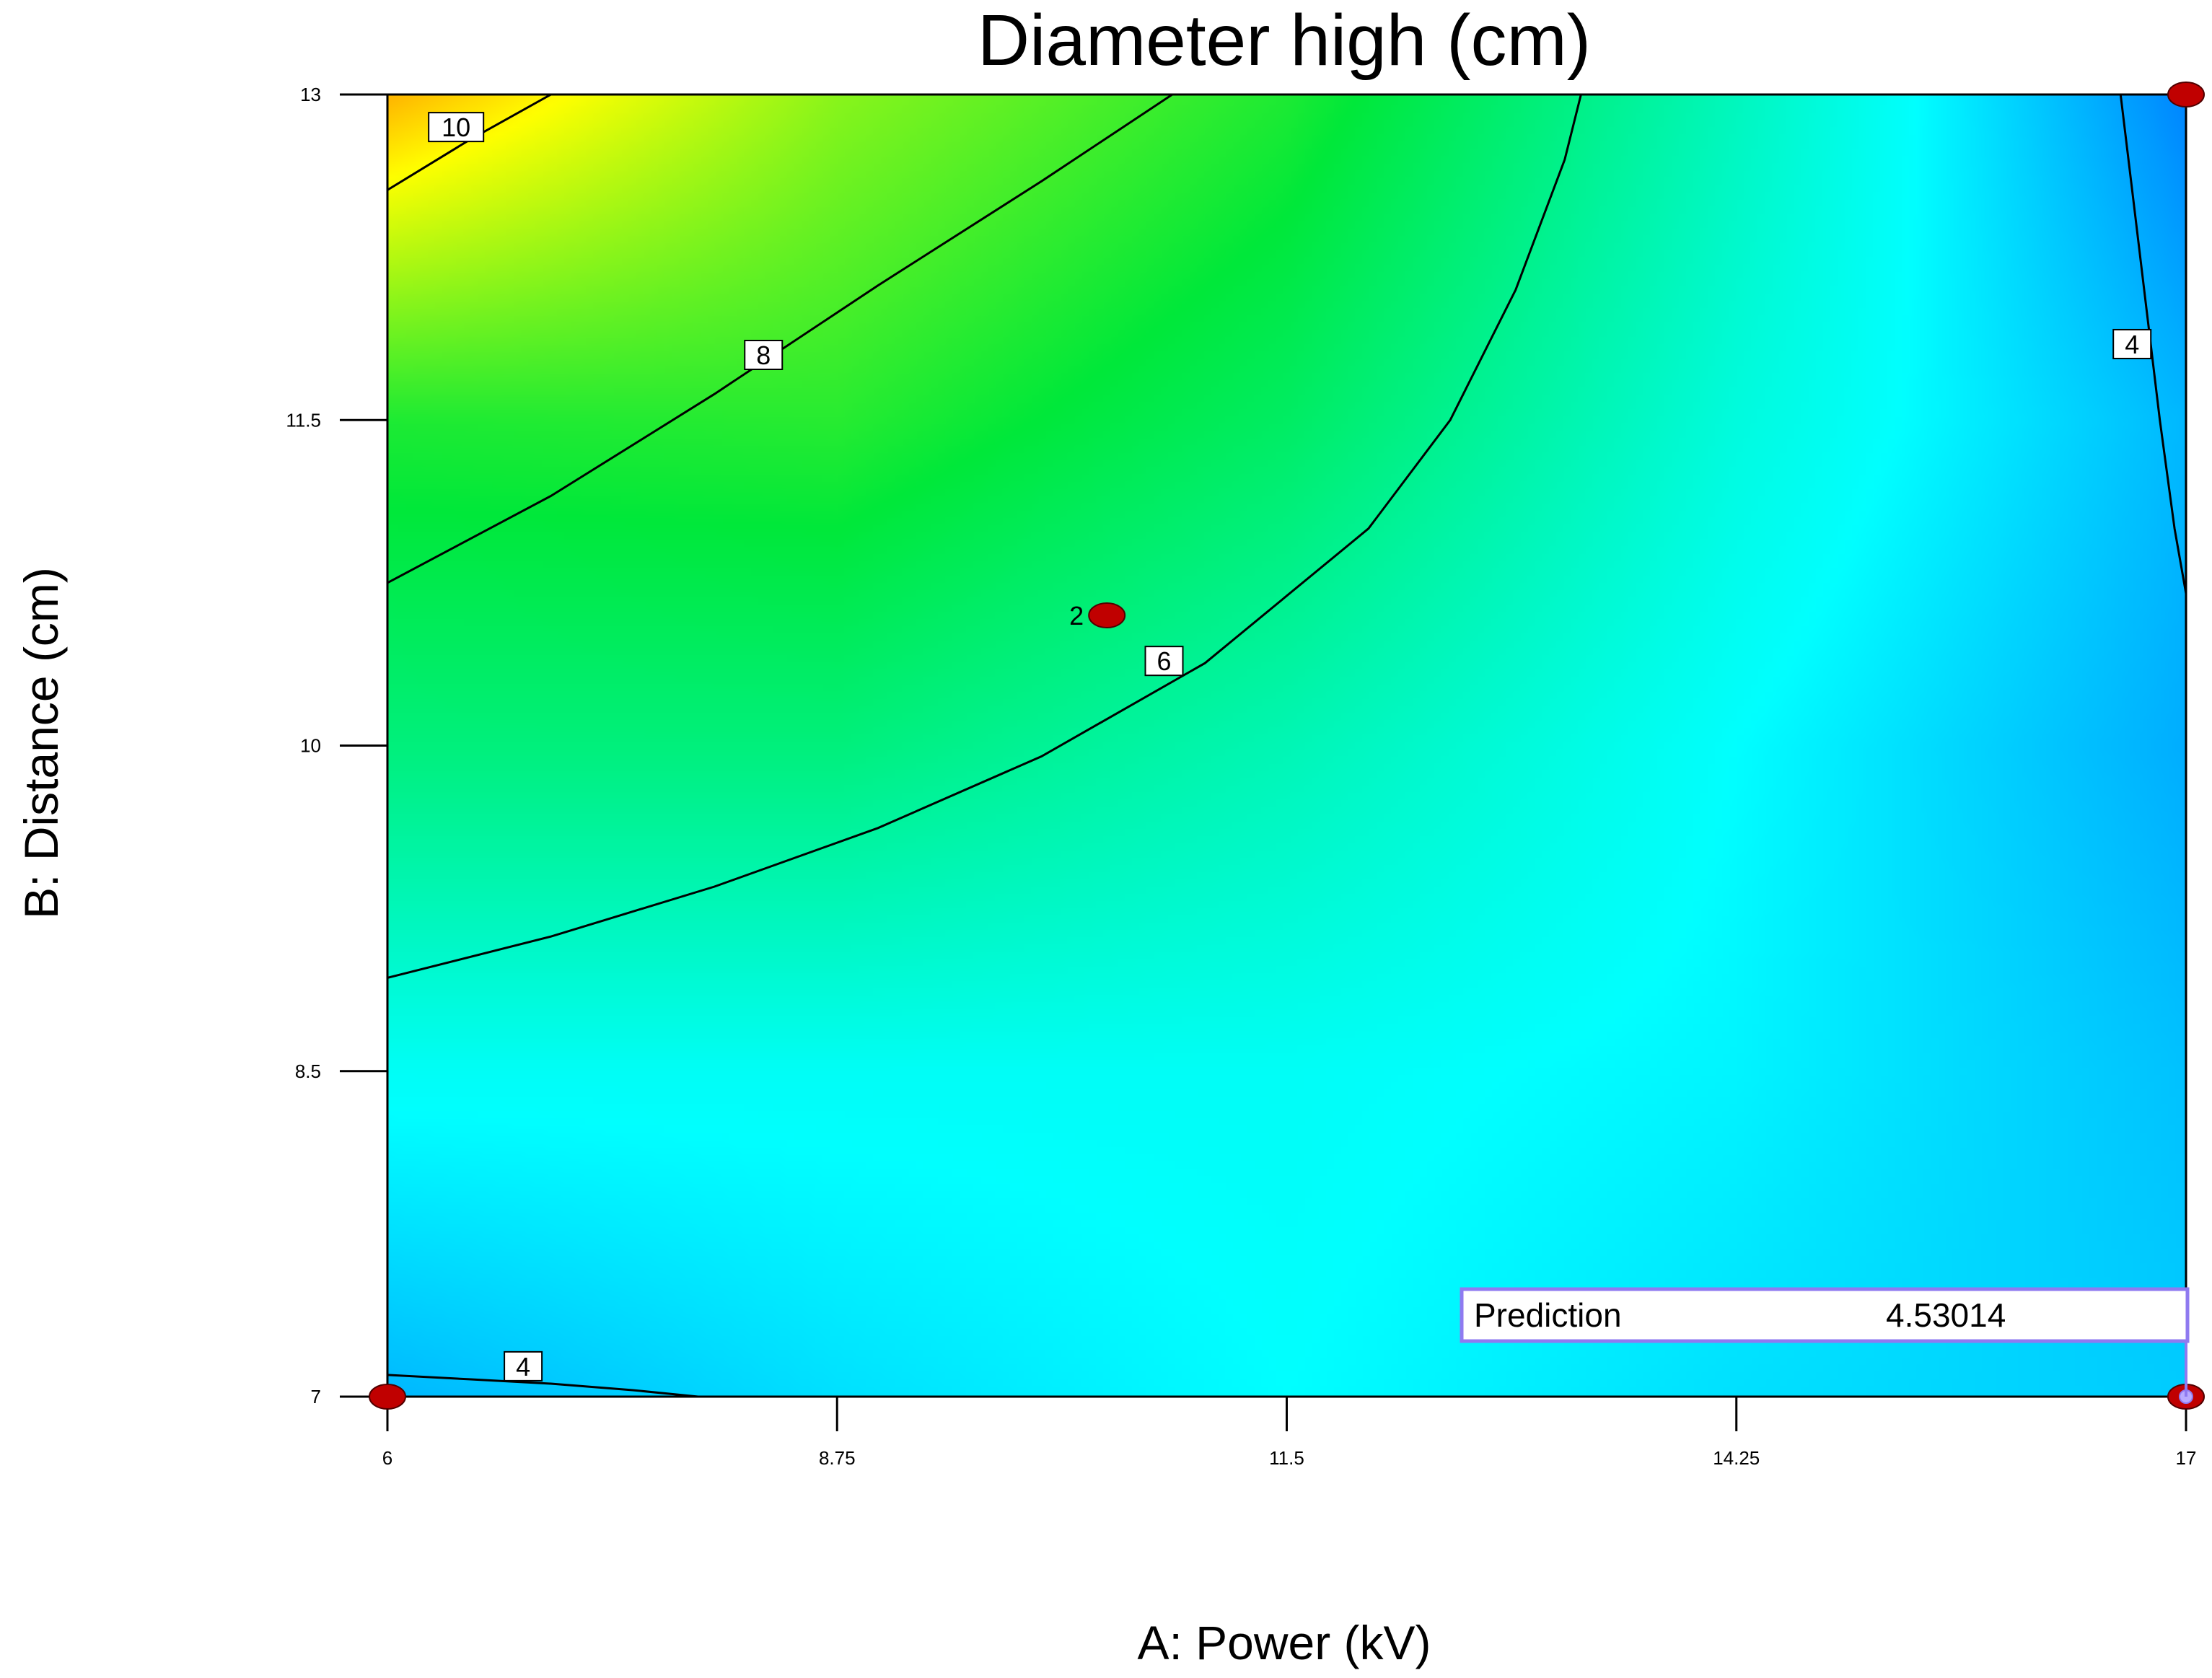  What do you see at coordinates (310, 94) in the screenshot?
I see `y-tick-label: 13` at bounding box center [310, 94].